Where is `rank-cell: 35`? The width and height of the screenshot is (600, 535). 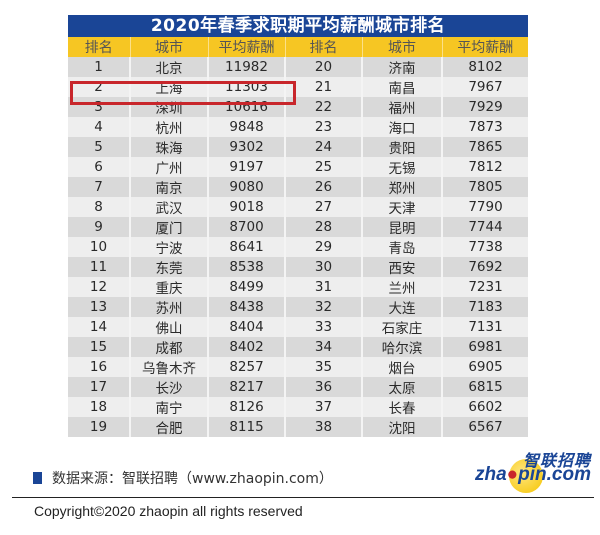 rank-cell: 35 is located at coordinates (324, 367).